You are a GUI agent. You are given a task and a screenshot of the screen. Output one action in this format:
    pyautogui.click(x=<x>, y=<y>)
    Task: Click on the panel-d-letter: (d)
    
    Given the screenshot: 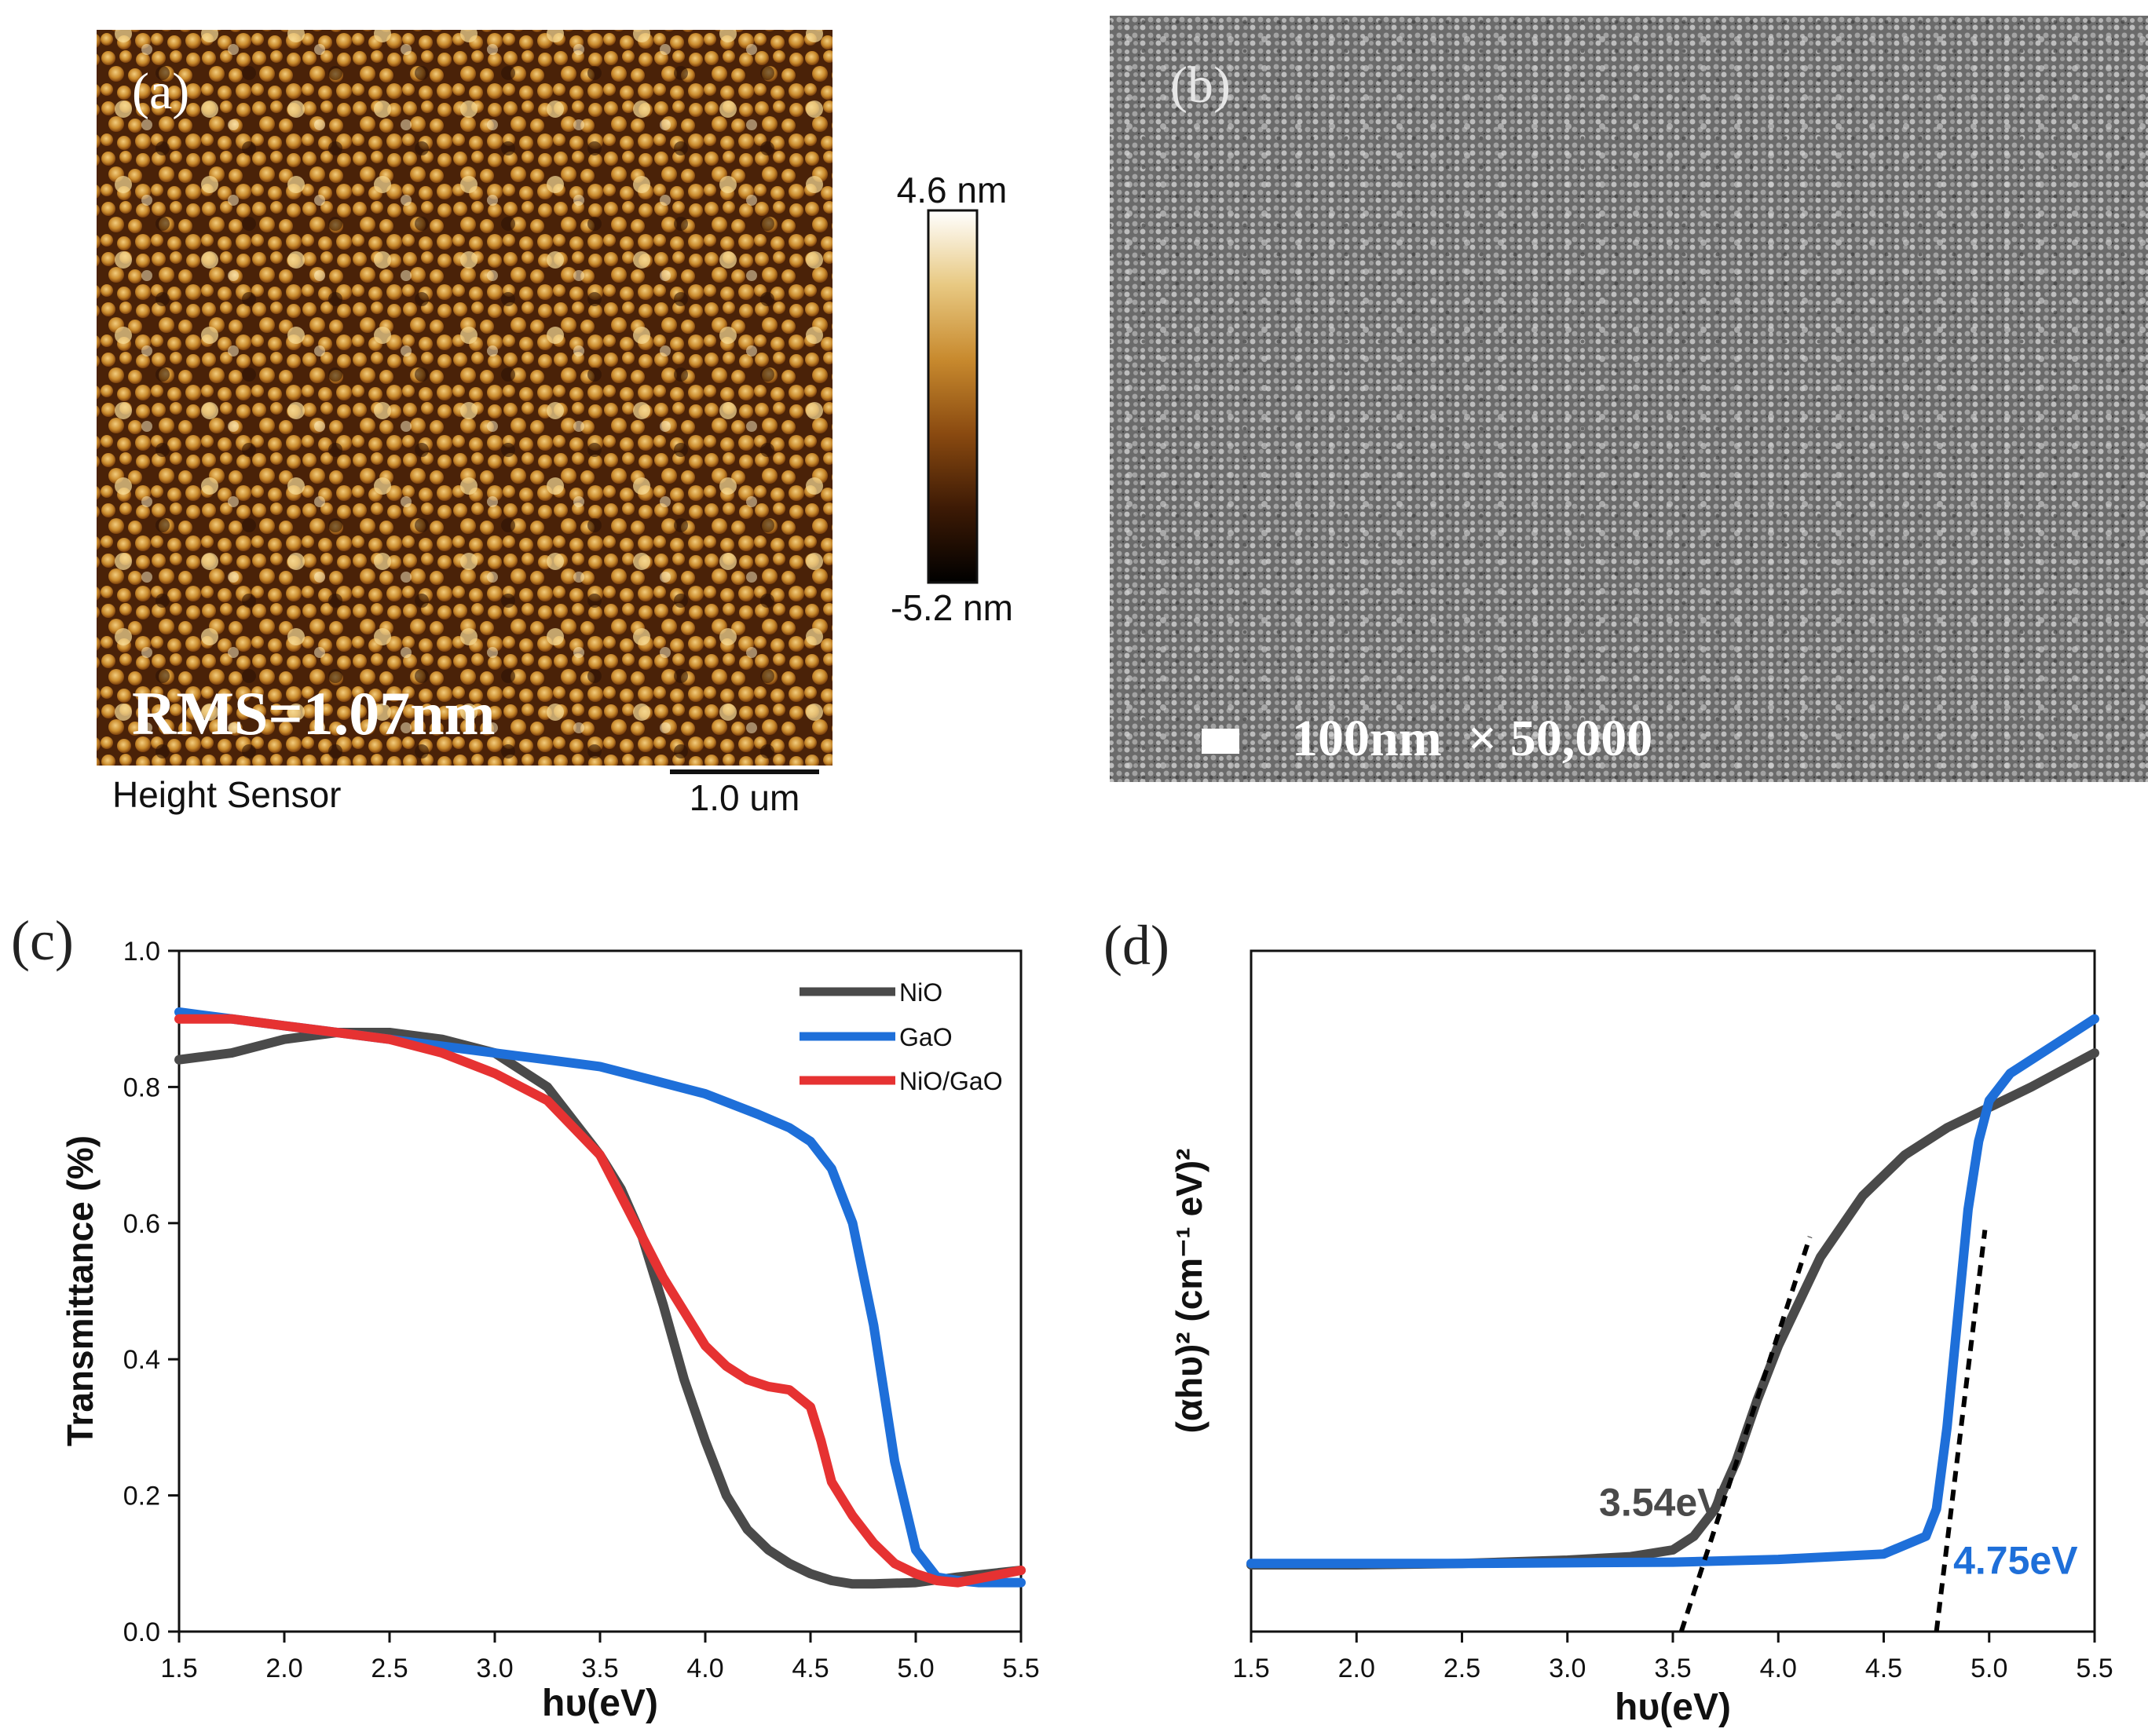 What is the action you would take?
    pyautogui.click(x=1136, y=945)
    